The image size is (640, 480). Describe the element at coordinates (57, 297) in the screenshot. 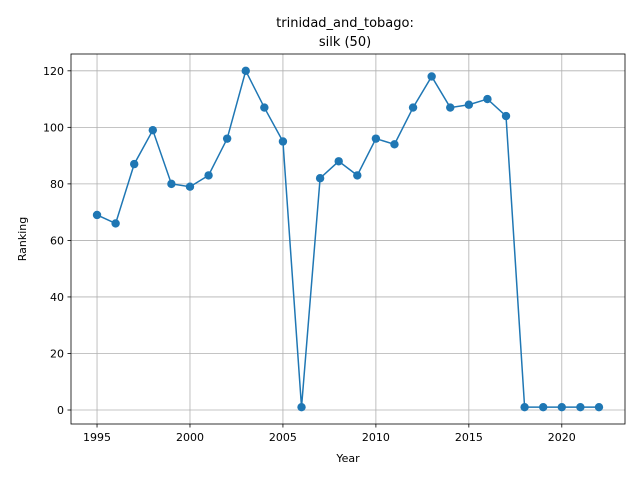

I see `y-tick-label: 40` at that location.